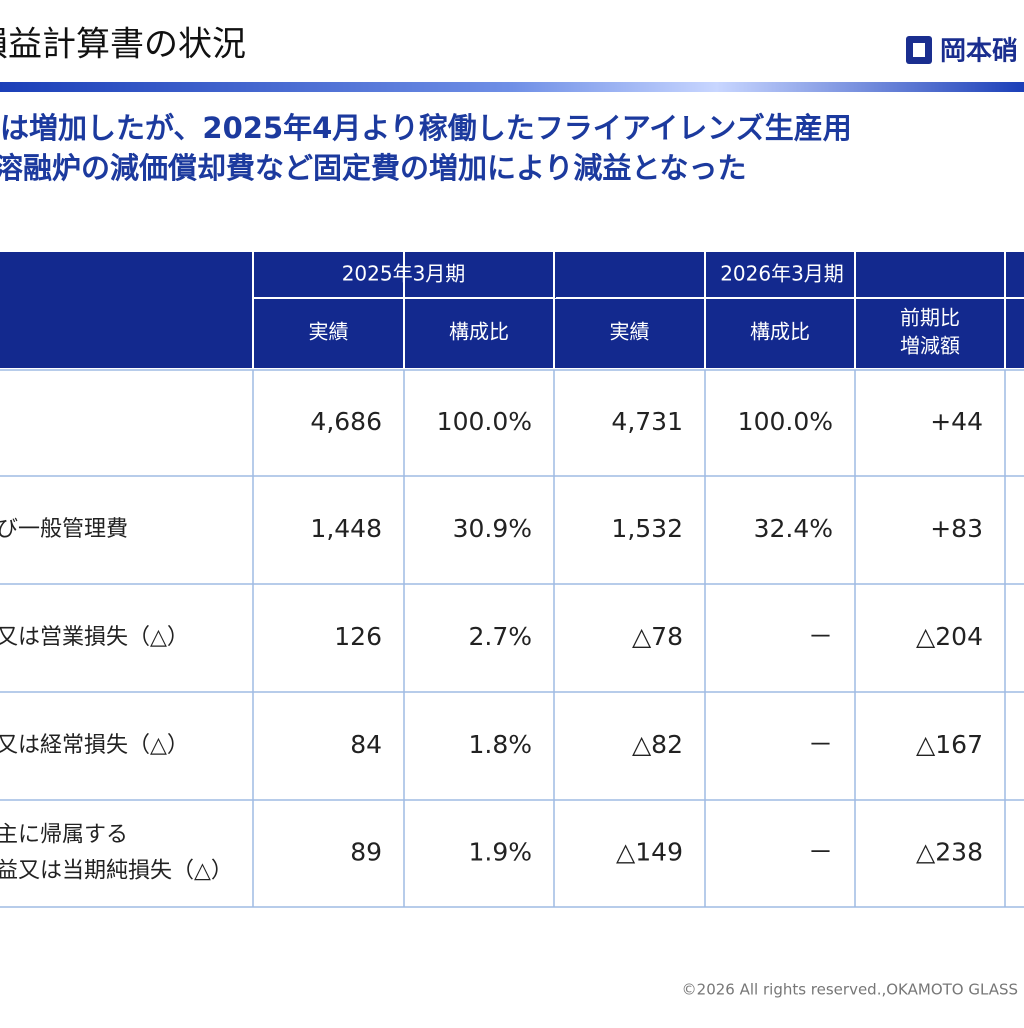  Describe the element at coordinates (512, 87) in the screenshot. I see `title-band` at that location.